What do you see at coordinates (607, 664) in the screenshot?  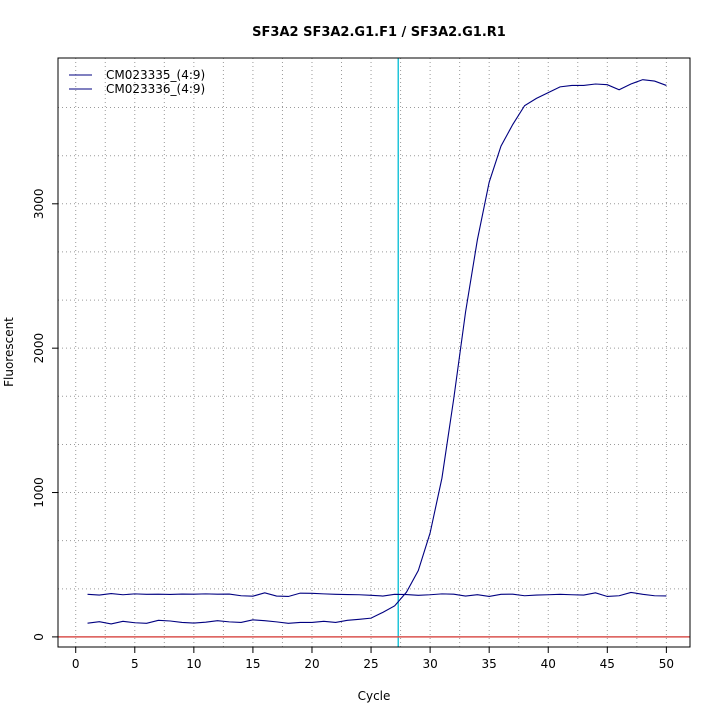 I see `x-tick-label: 45` at bounding box center [607, 664].